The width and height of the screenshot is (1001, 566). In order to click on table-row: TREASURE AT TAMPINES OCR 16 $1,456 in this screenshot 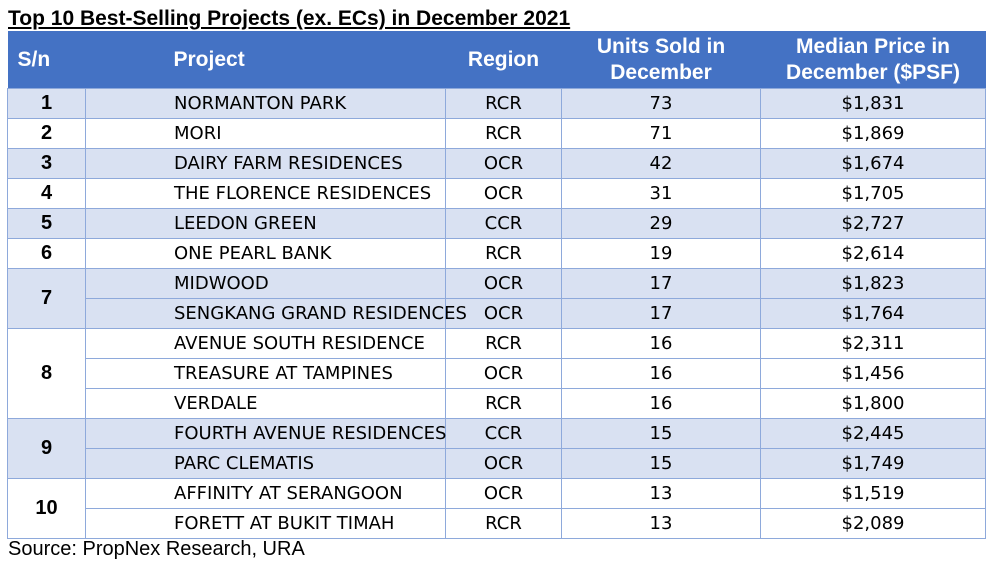, I will do `click(497, 373)`.